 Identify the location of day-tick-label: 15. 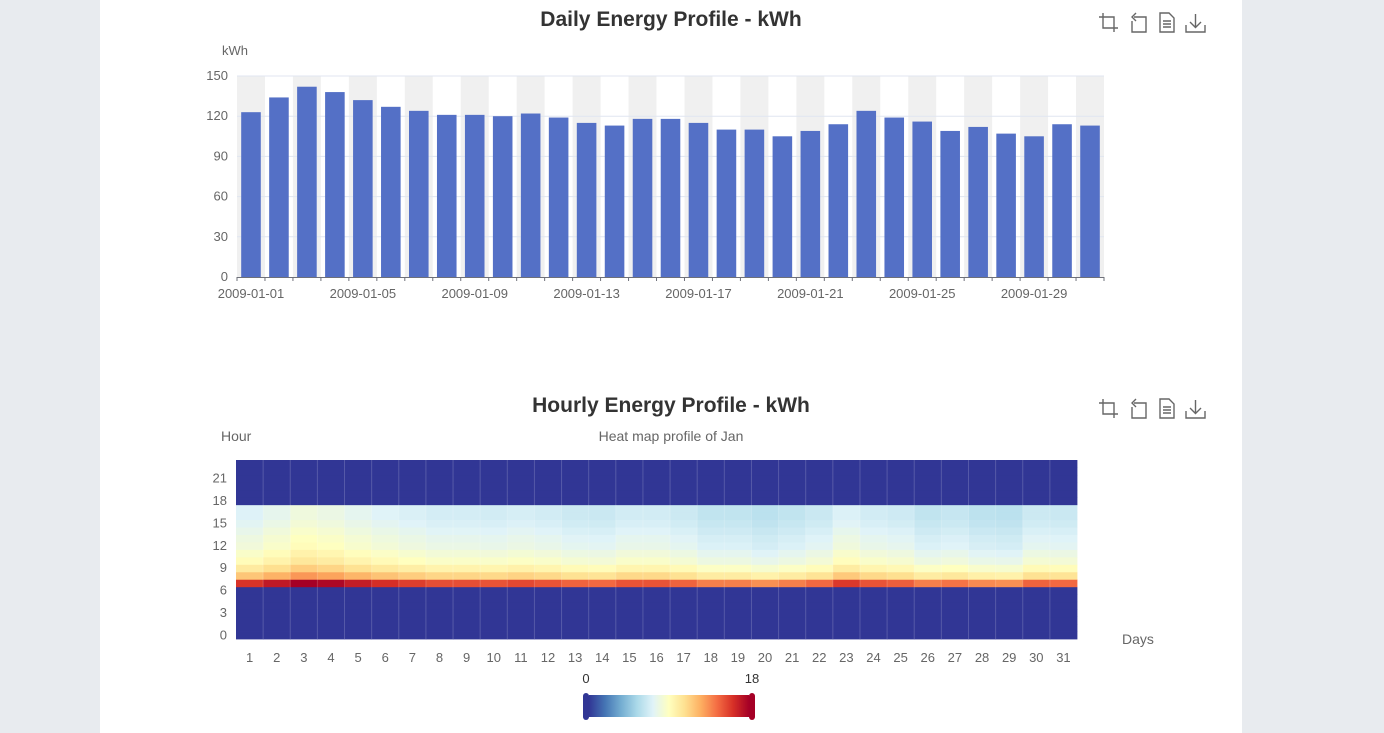
(629, 657).